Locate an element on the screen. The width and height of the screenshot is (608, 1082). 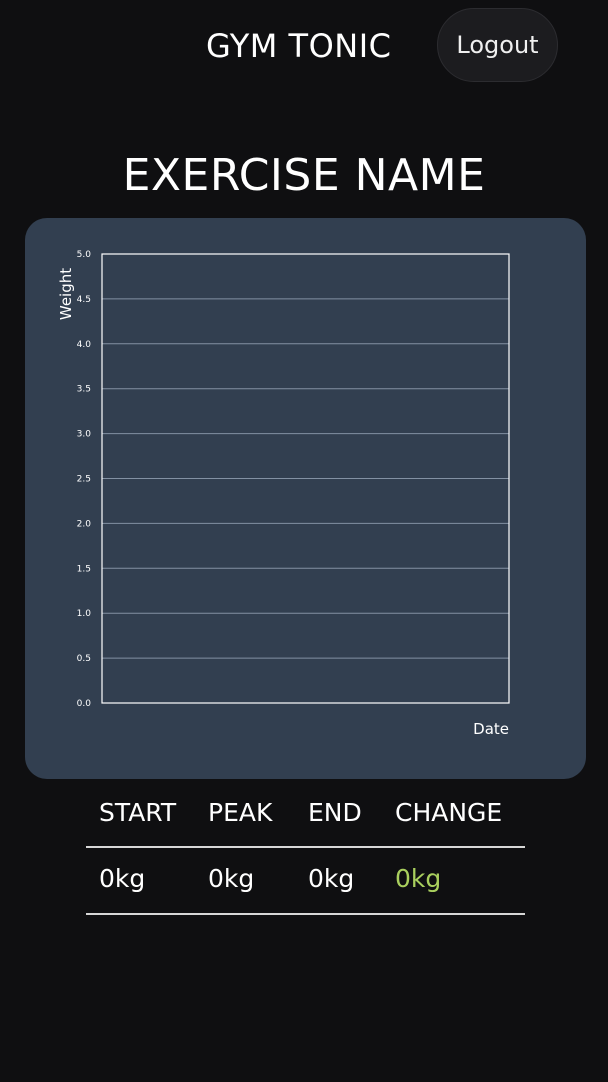
app-brand: GYM TONIC is located at coordinates (299, 46).